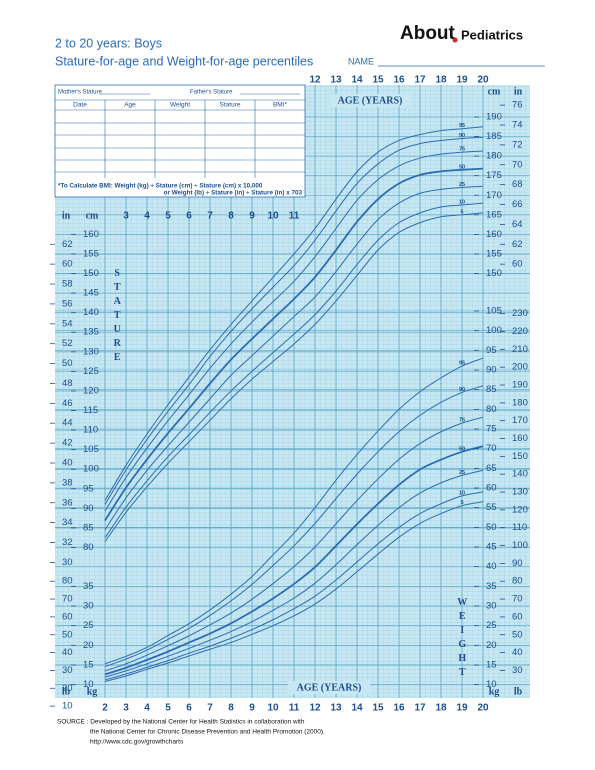  What do you see at coordinates (517, 144) in the screenshot?
I see `y-tick-label: 72` at bounding box center [517, 144].